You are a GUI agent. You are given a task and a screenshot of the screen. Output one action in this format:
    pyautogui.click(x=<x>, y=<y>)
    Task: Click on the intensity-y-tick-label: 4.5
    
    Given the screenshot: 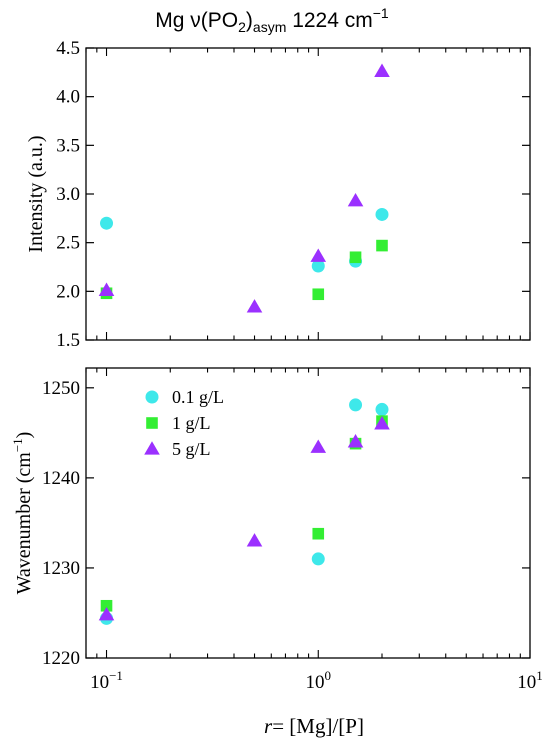 What is the action you would take?
    pyautogui.click(x=68, y=48)
    